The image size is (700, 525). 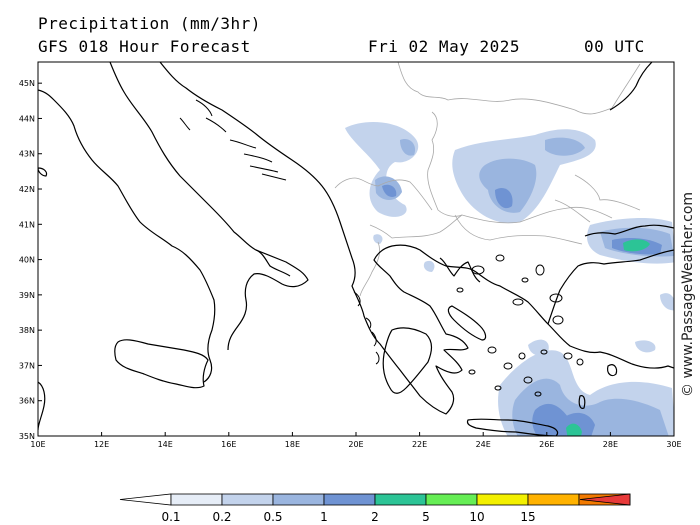 What do you see at coordinates (27, 154) in the screenshot?
I see `lat-tick-label: 43N` at bounding box center [27, 154].